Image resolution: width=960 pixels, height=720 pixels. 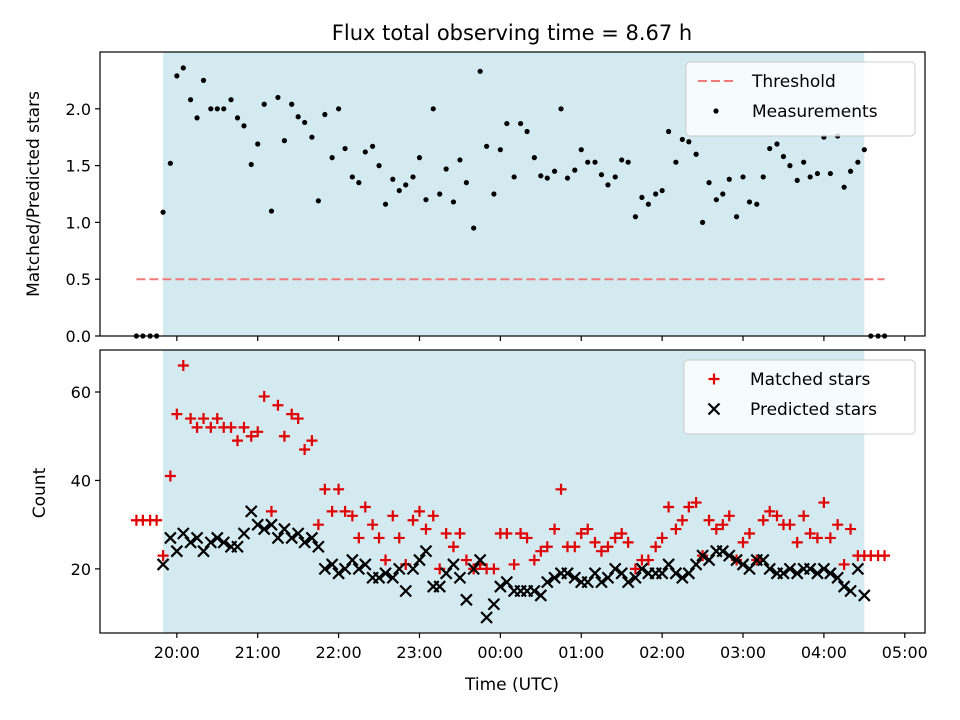 I want to click on y-tick-label: 60, so click(x=81, y=392).